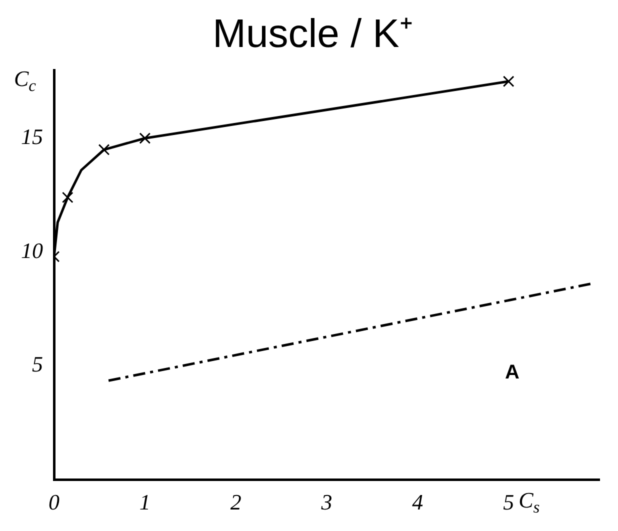  Describe the element at coordinates (32, 250) in the screenshot. I see `y-tick-label: 10` at that location.